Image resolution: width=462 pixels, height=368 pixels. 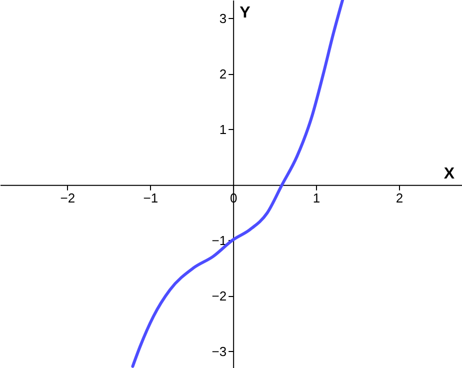 I want to click on y-axis-title: Y, so click(x=245, y=13).